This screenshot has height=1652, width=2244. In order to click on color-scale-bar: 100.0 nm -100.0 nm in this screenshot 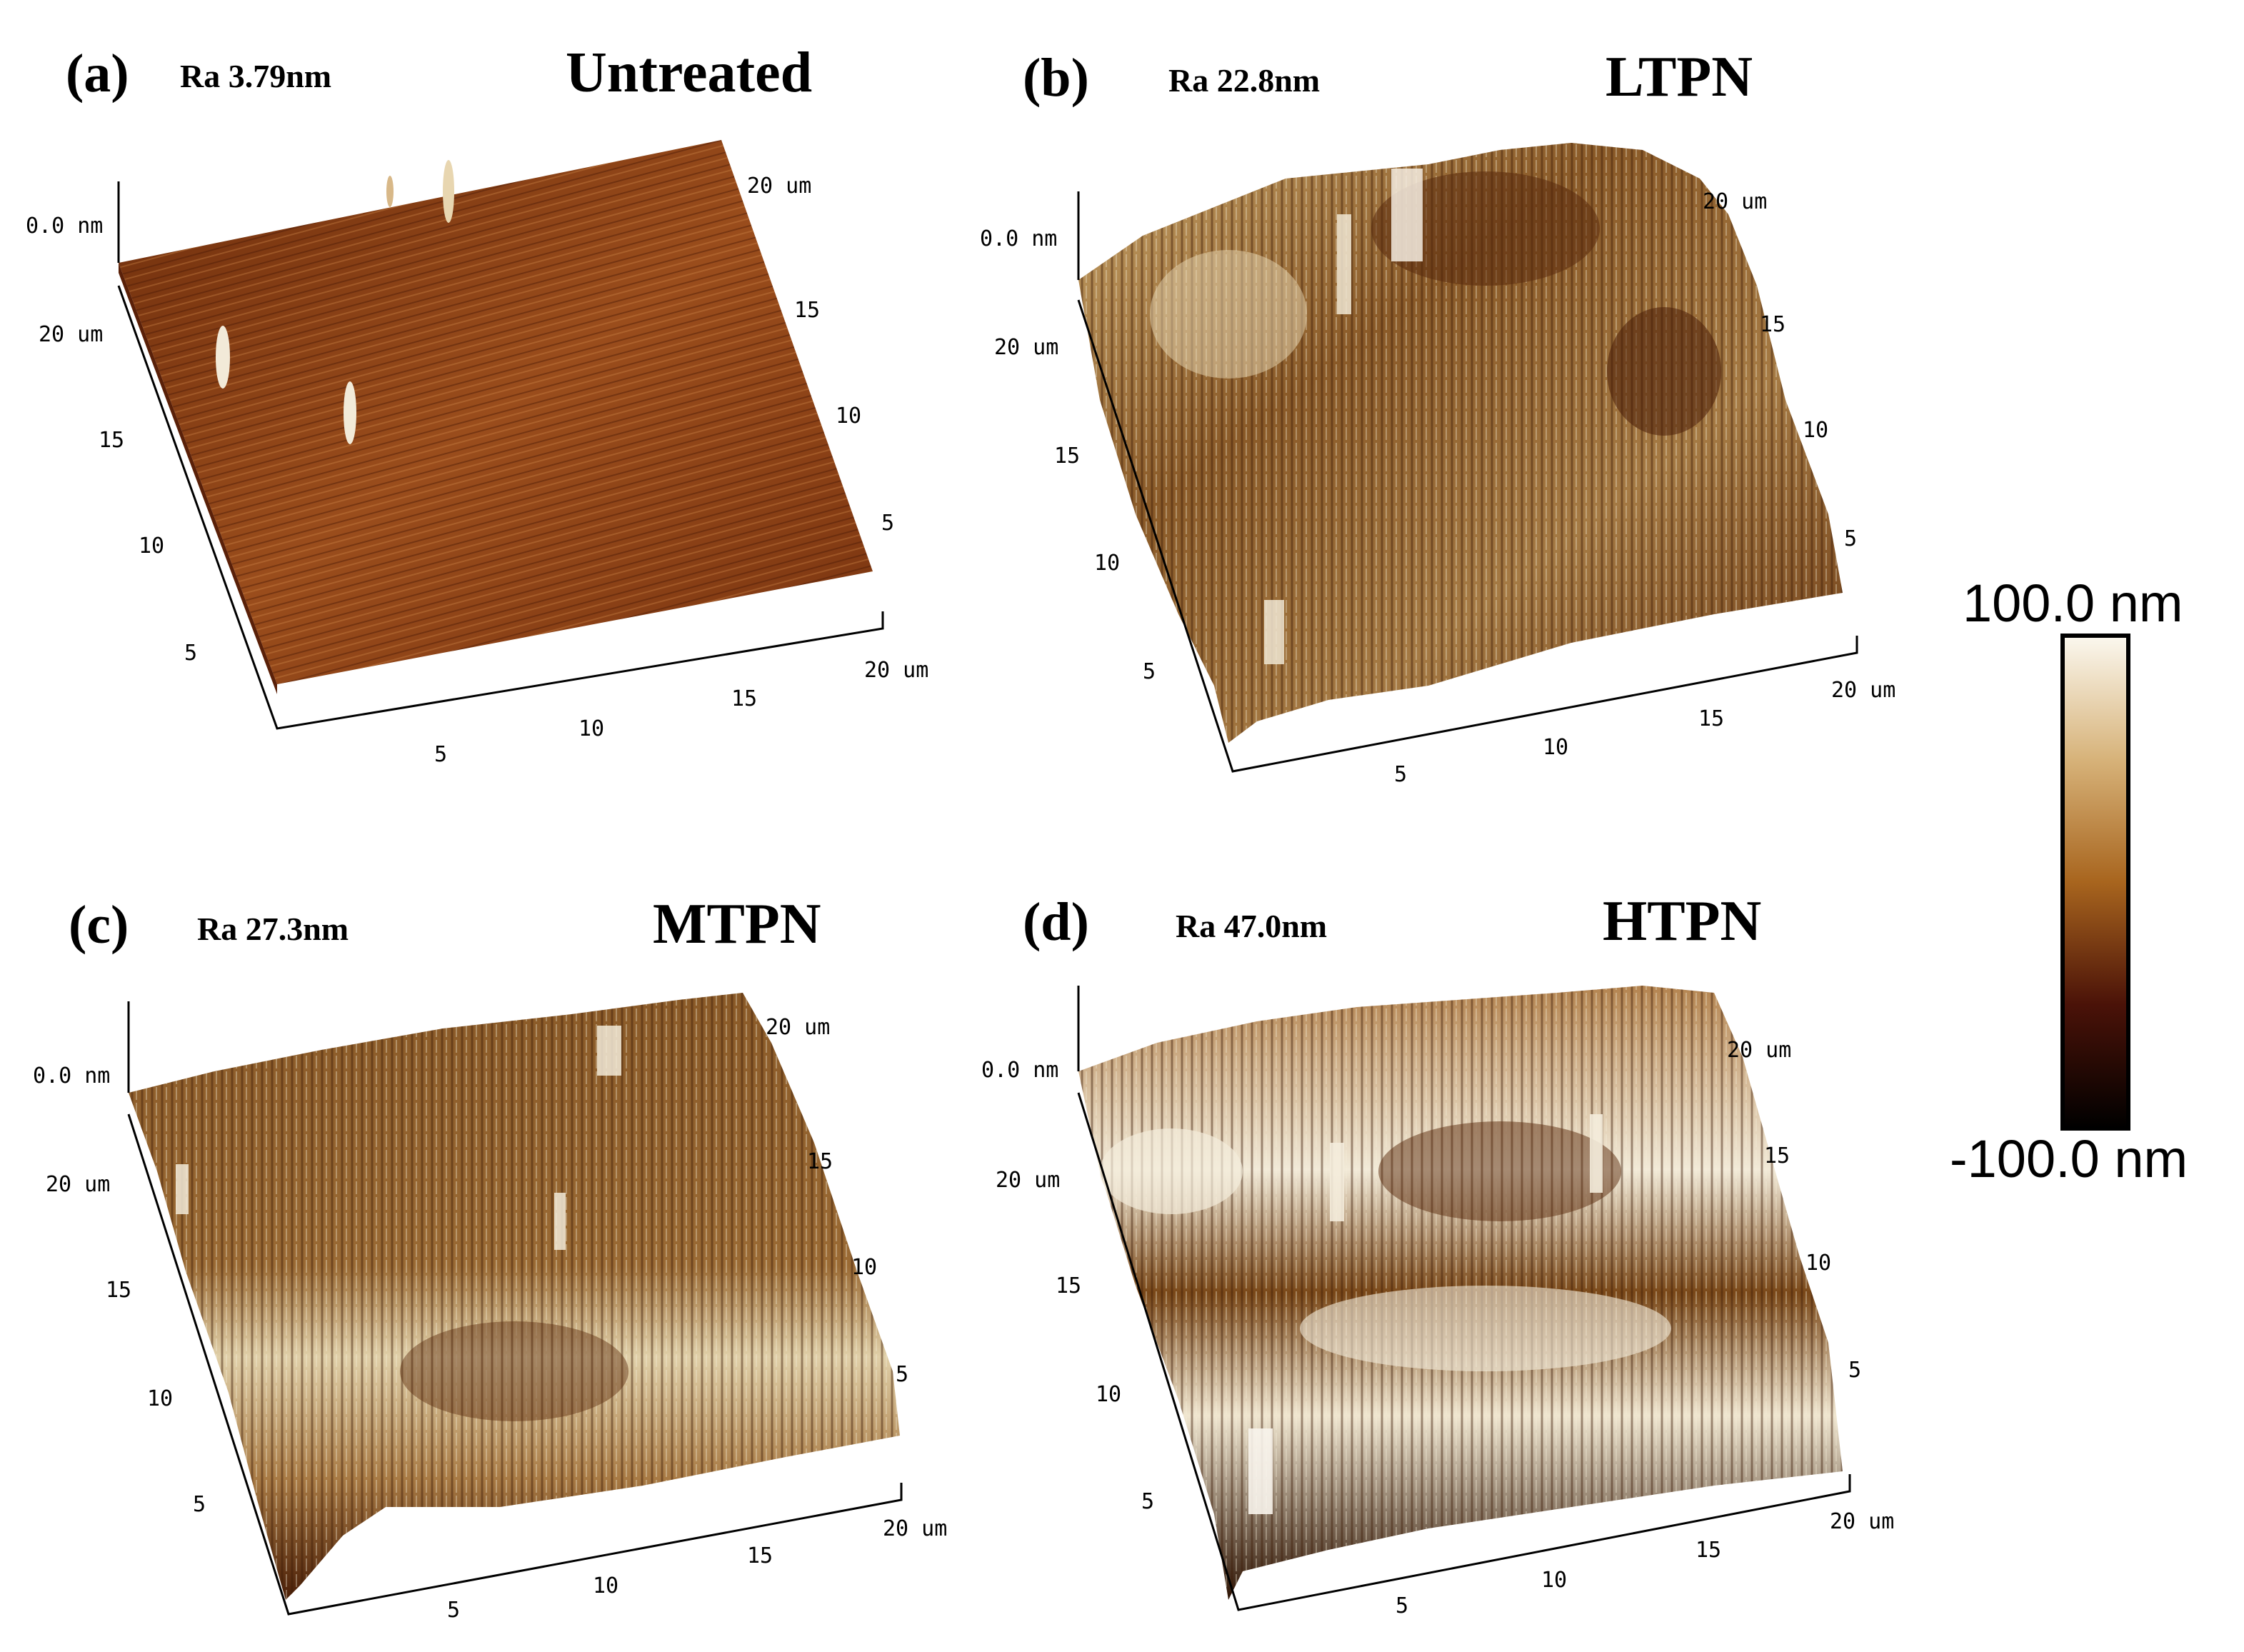, I will do `click(2069, 881)`.